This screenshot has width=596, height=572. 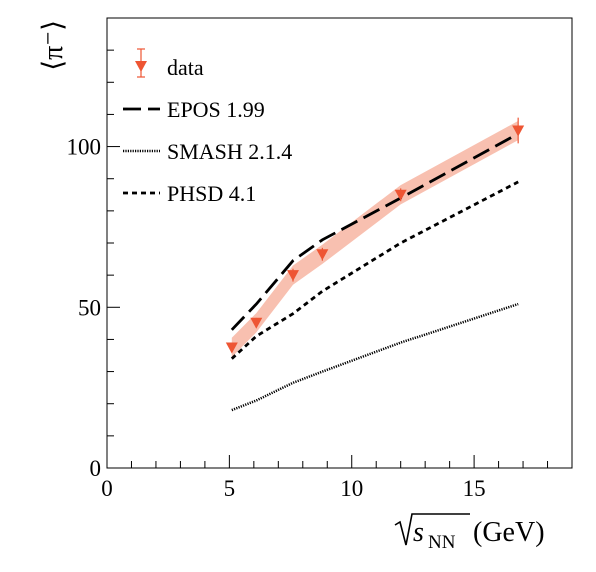 What do you see at coordinates (229, 151) in the screenshot?
I see `legend-label: SMASH 2.1.4` at bounding box center [229, 151].